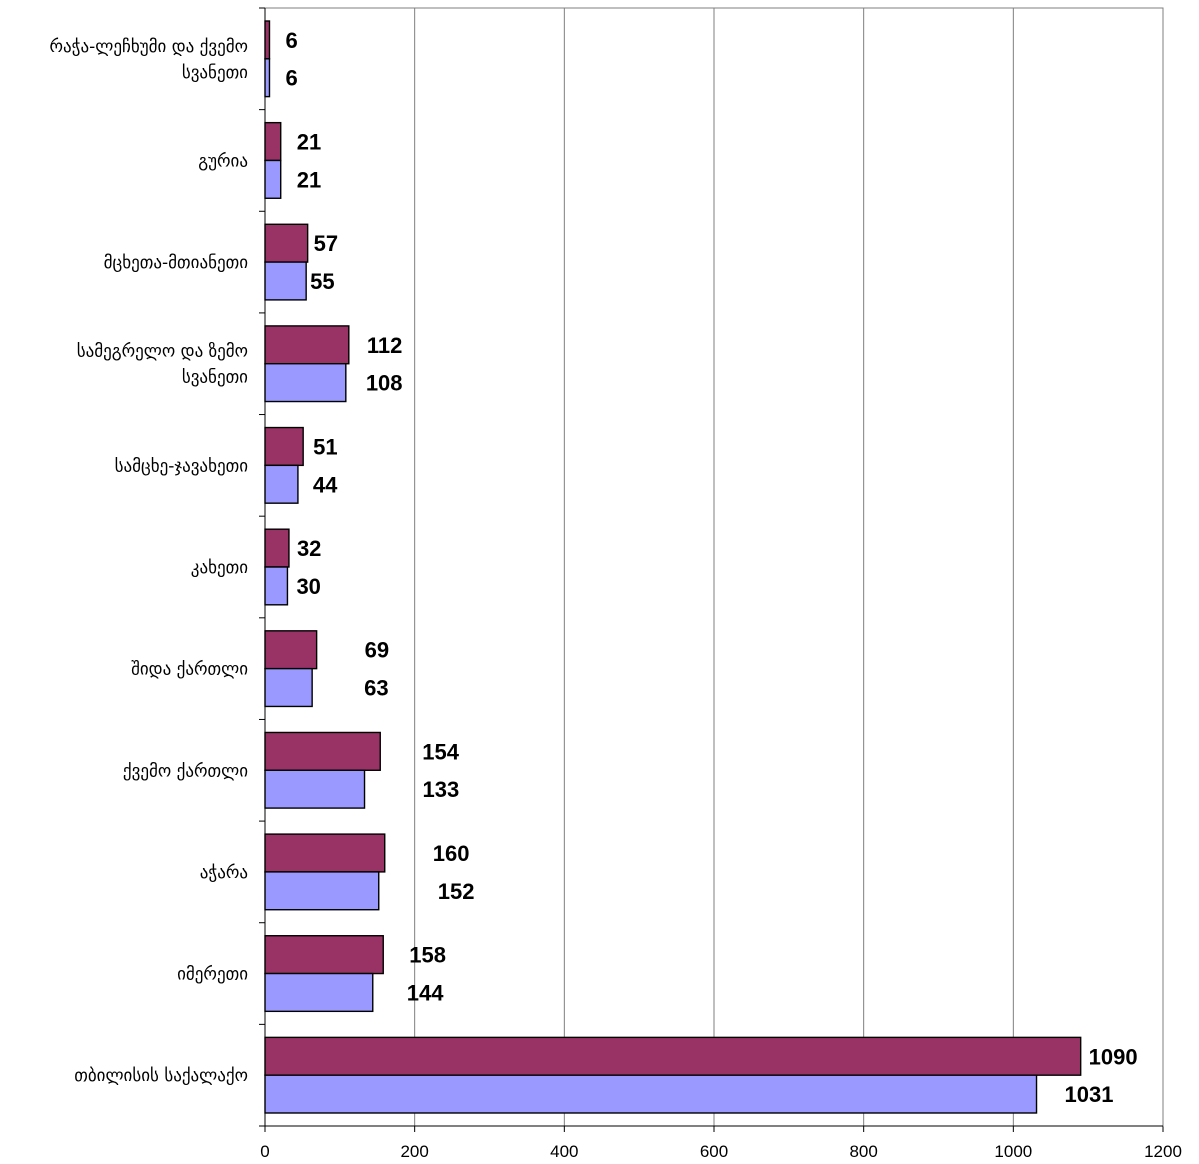 The height and width of the screenshot is (1164, 1199). Describe the element at coordinates (189, 670) in the screenshot. I see `category-label: შიდა ქართლი` at that location.